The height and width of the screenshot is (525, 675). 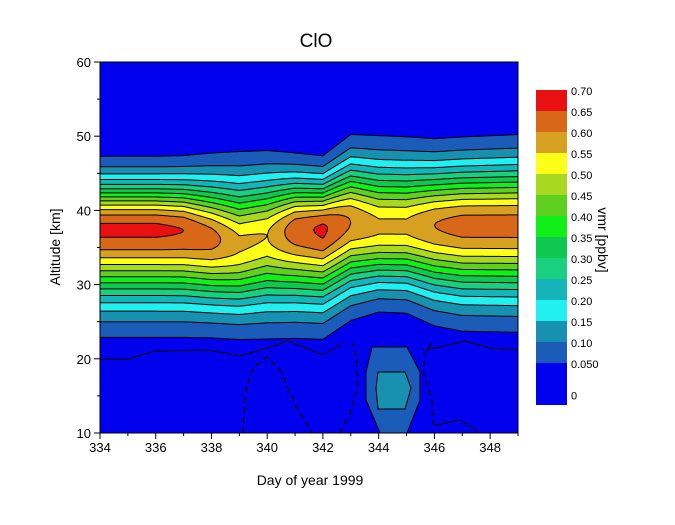 What do you see at coordinates (55, 246) in the screenshot?
I see `y-axis-label: Altitude [km]` at bounding box center [55, 246].